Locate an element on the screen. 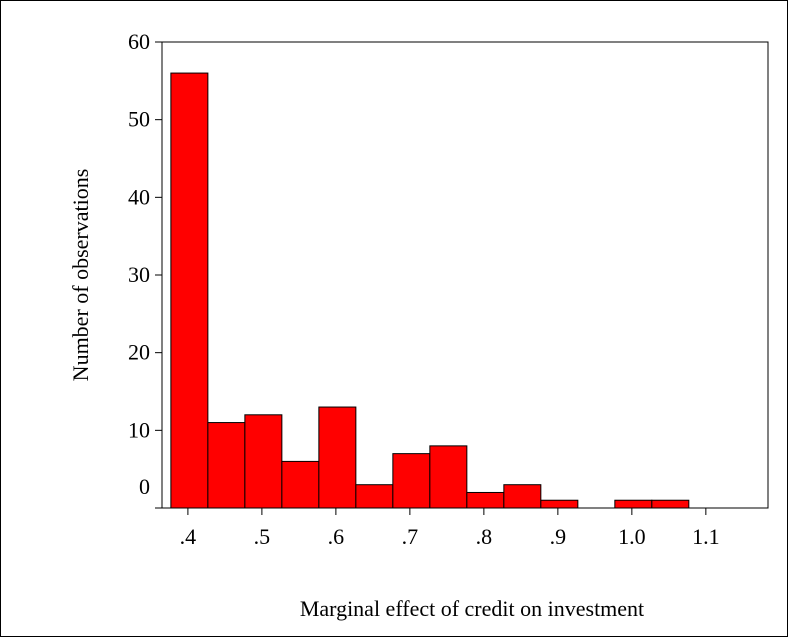  x-tick-label: .5 is located at coordinates (262, 536).